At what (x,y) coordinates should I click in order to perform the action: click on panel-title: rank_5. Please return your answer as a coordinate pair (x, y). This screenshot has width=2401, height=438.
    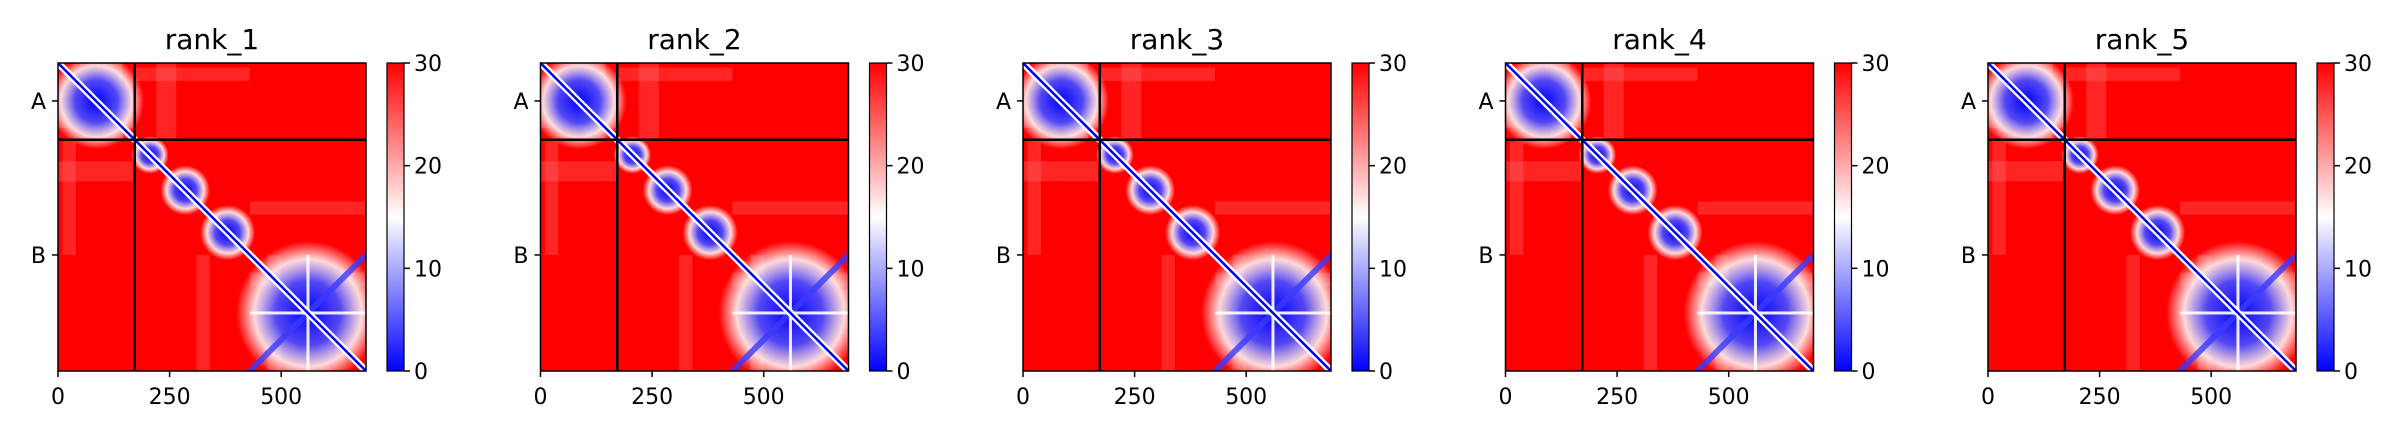
    Looking at the image, I should click on (2142, 39).